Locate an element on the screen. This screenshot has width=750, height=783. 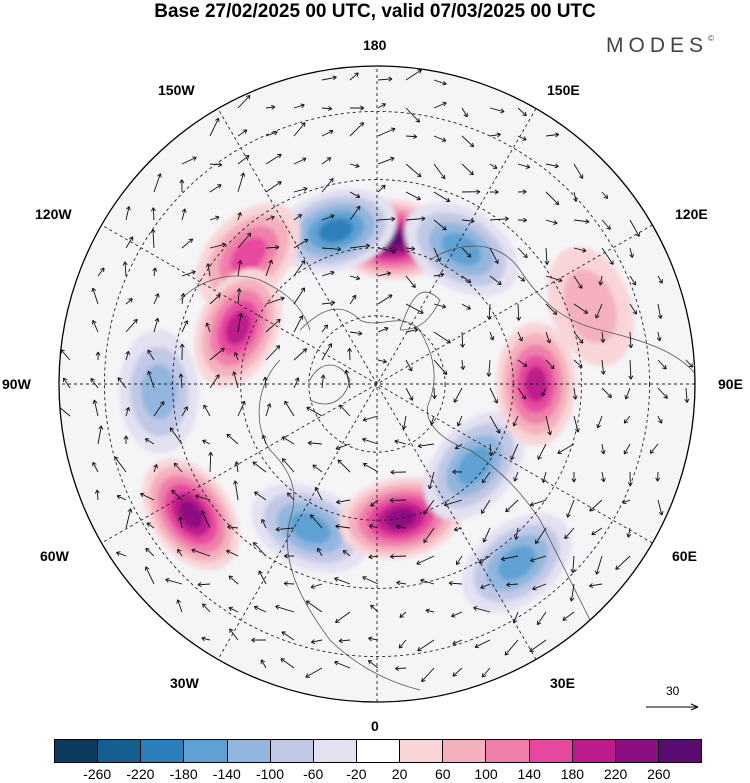
colorbar-tick-label: 20 is located at coordinates (399, 774).